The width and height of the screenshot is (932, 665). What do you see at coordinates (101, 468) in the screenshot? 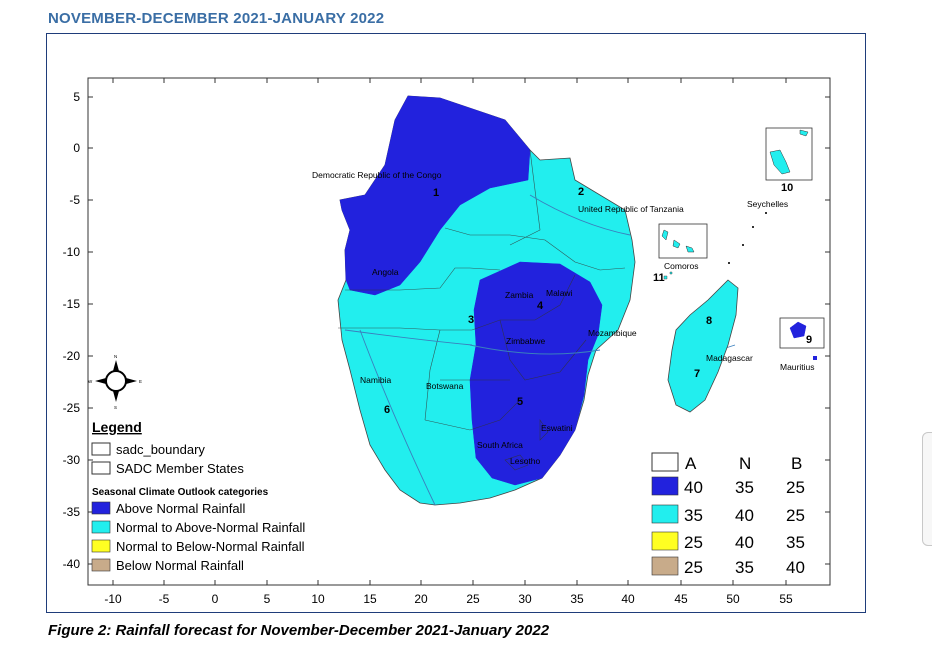
I see `legend-member-swatch` at bounding box center [101, 468].